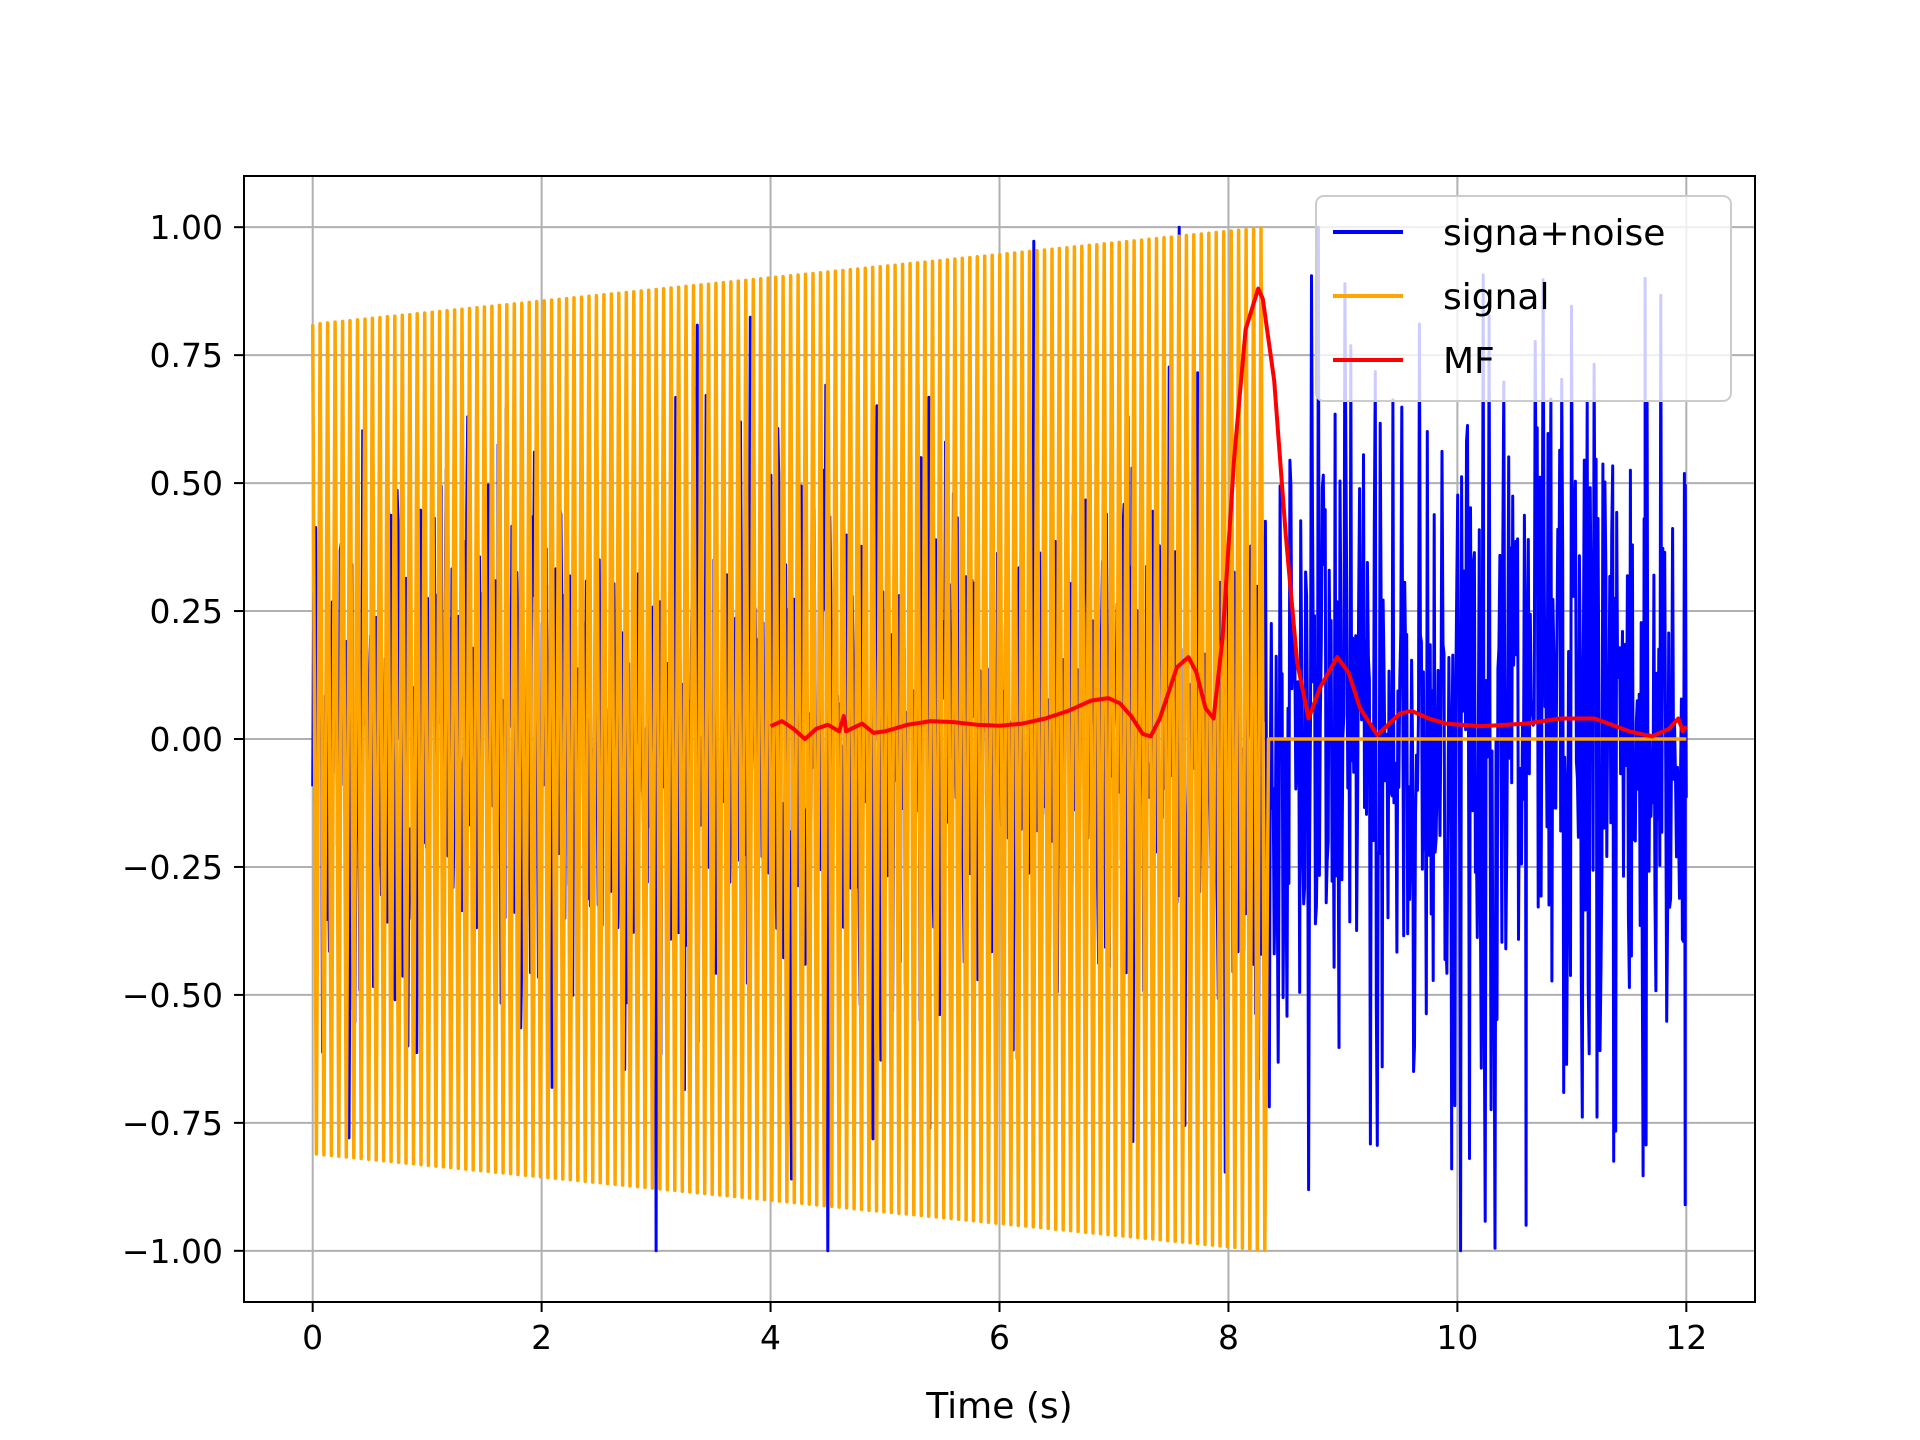 The width and height of the screenshot is (1920, 1440). What do you see at coordinates (541, 1337) in the screenshot?
I see `x-tick-label: 2` at bounding box center [541, 1337].